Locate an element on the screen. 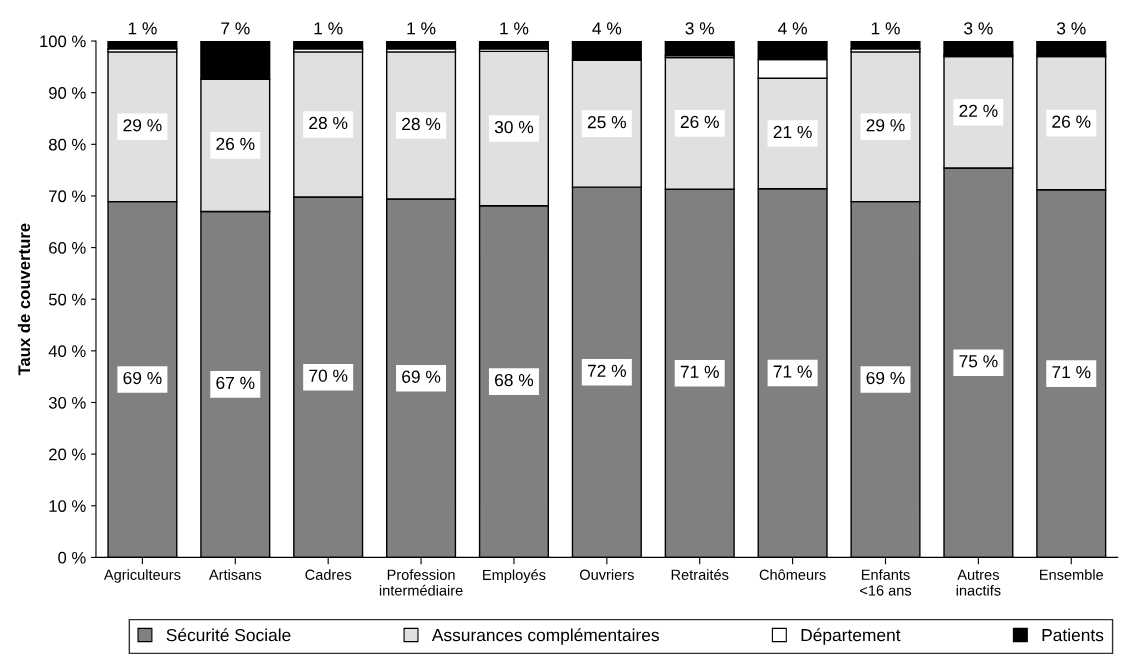 Image resolution: width=1129 pixels, height=662 pixels. data-label: 68 % is located at coordinates (514, 380).